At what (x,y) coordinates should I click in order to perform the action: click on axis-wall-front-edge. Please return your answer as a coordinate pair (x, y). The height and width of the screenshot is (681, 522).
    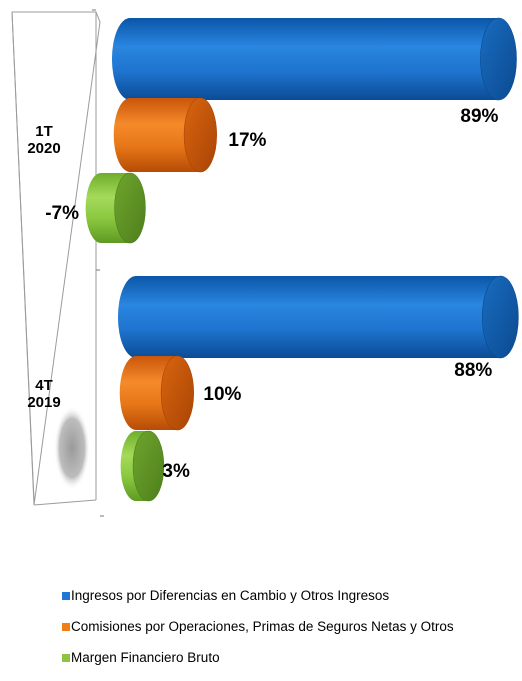
    Looking at the image, I should click on (23, 258).